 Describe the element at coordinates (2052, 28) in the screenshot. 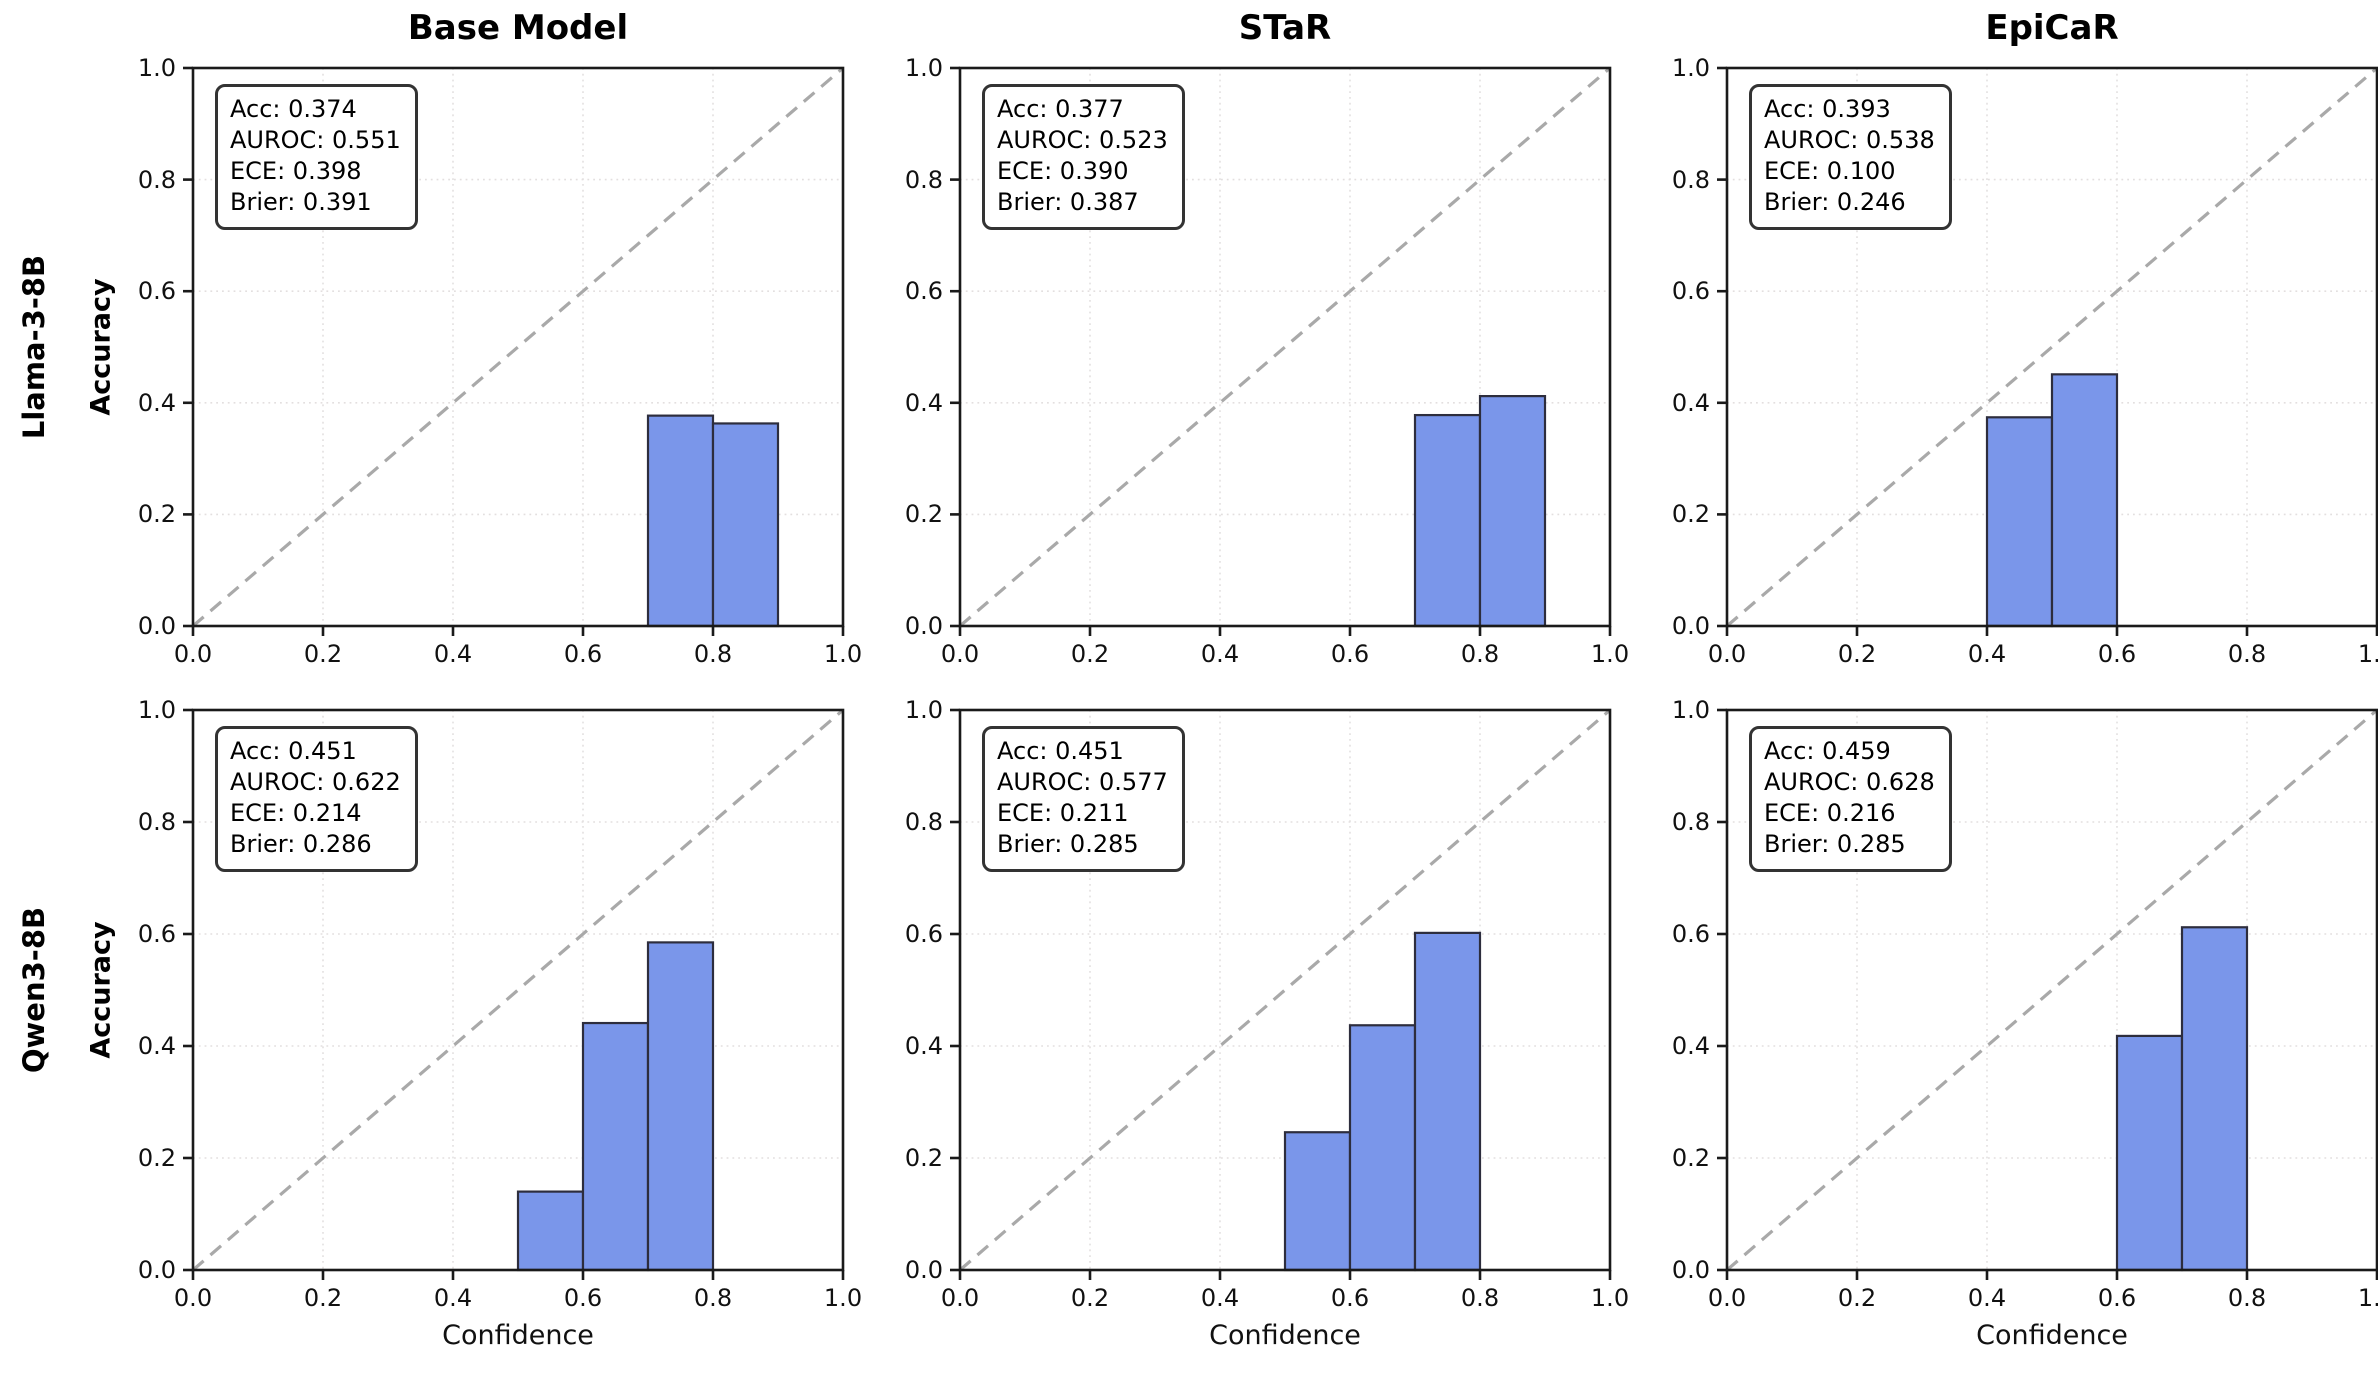

I see `column-title-epicar: EpiCaR` at that location.